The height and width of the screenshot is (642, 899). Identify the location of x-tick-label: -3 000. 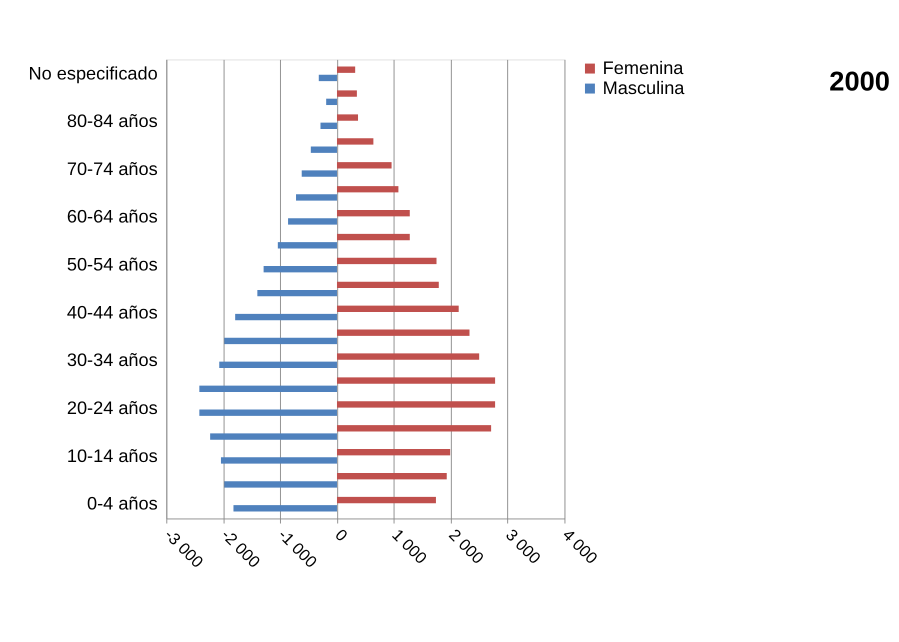
(183, 549).